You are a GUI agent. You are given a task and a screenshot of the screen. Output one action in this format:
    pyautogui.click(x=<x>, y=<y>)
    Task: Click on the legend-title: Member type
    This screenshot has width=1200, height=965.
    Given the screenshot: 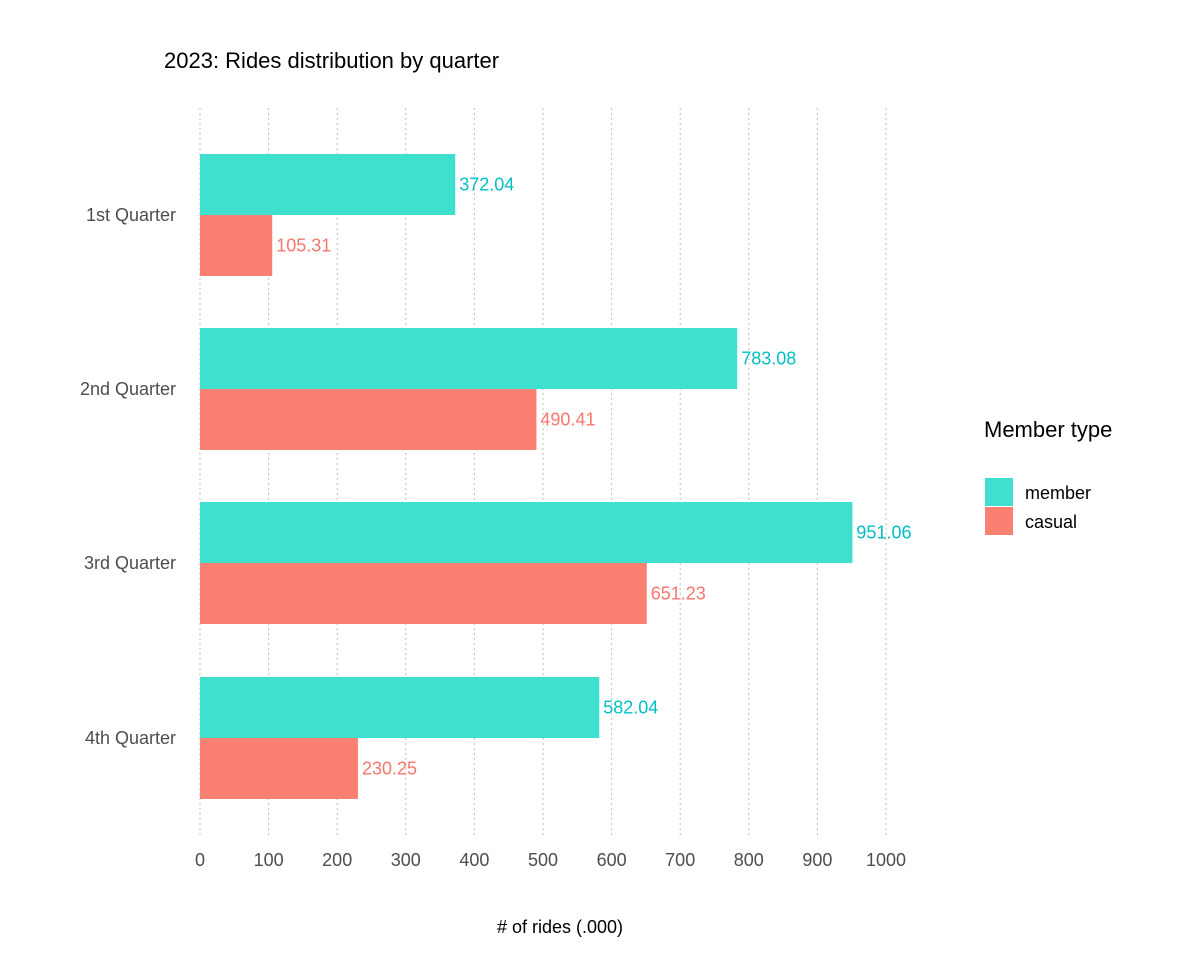 What is the action you would take?
    pyautogui.click(x=1048, y=429)
    